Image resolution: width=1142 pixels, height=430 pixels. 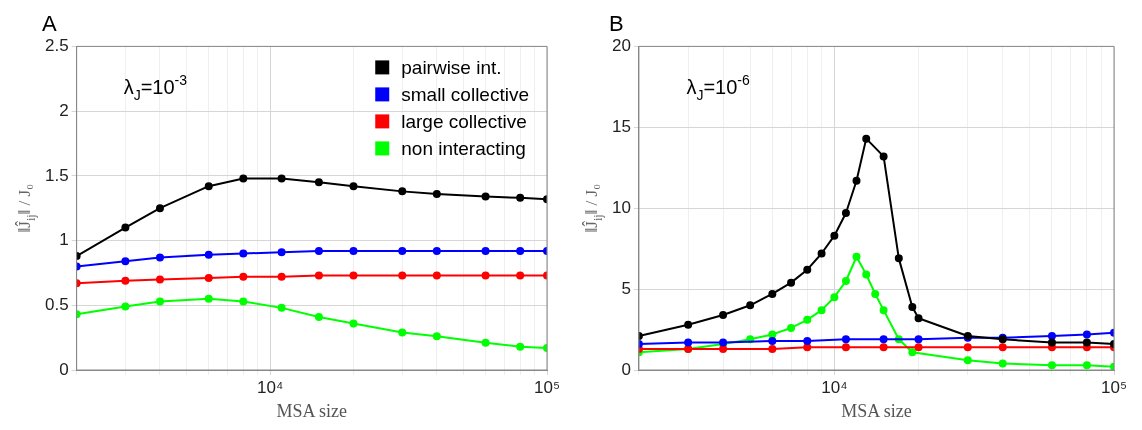 What do you see at coordinates (49, 24) in the screenshot?
I see `chart-title: A` at bounding box center [49, 24].